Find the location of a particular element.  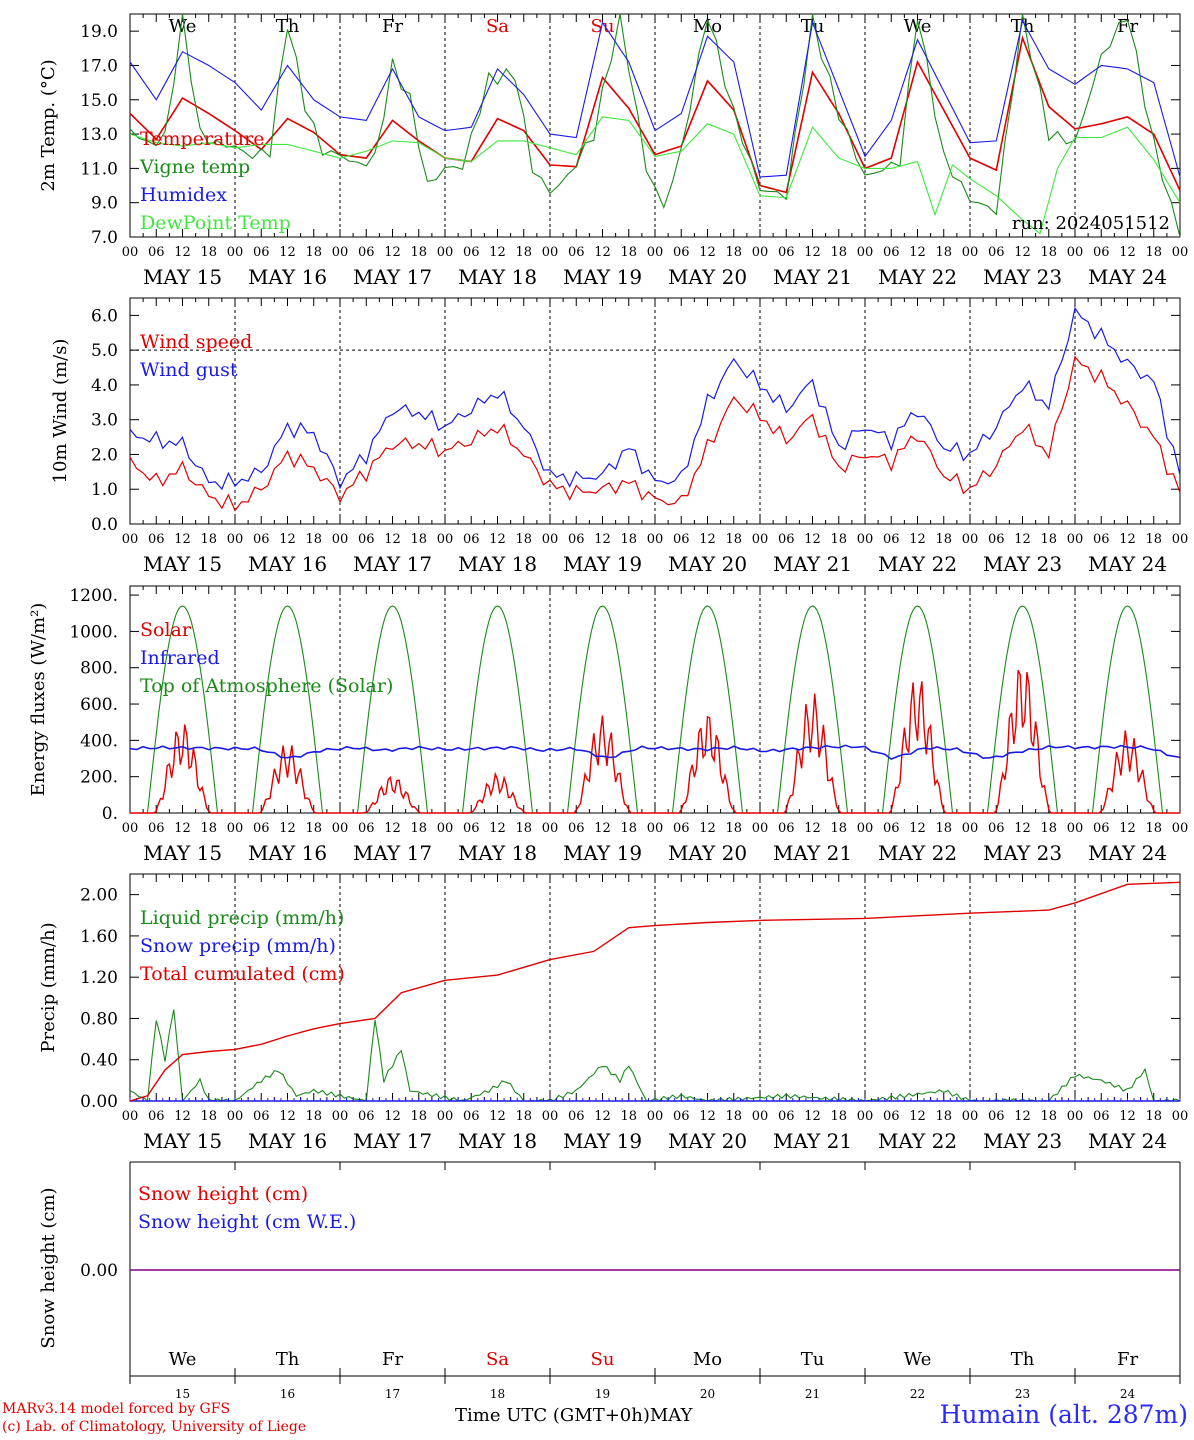

legend-humidex: Humidex is located at coordinates (183, 195).